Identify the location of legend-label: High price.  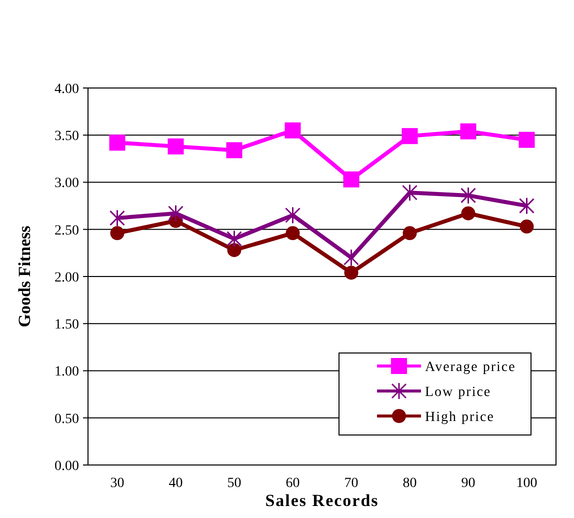
(459, 417).